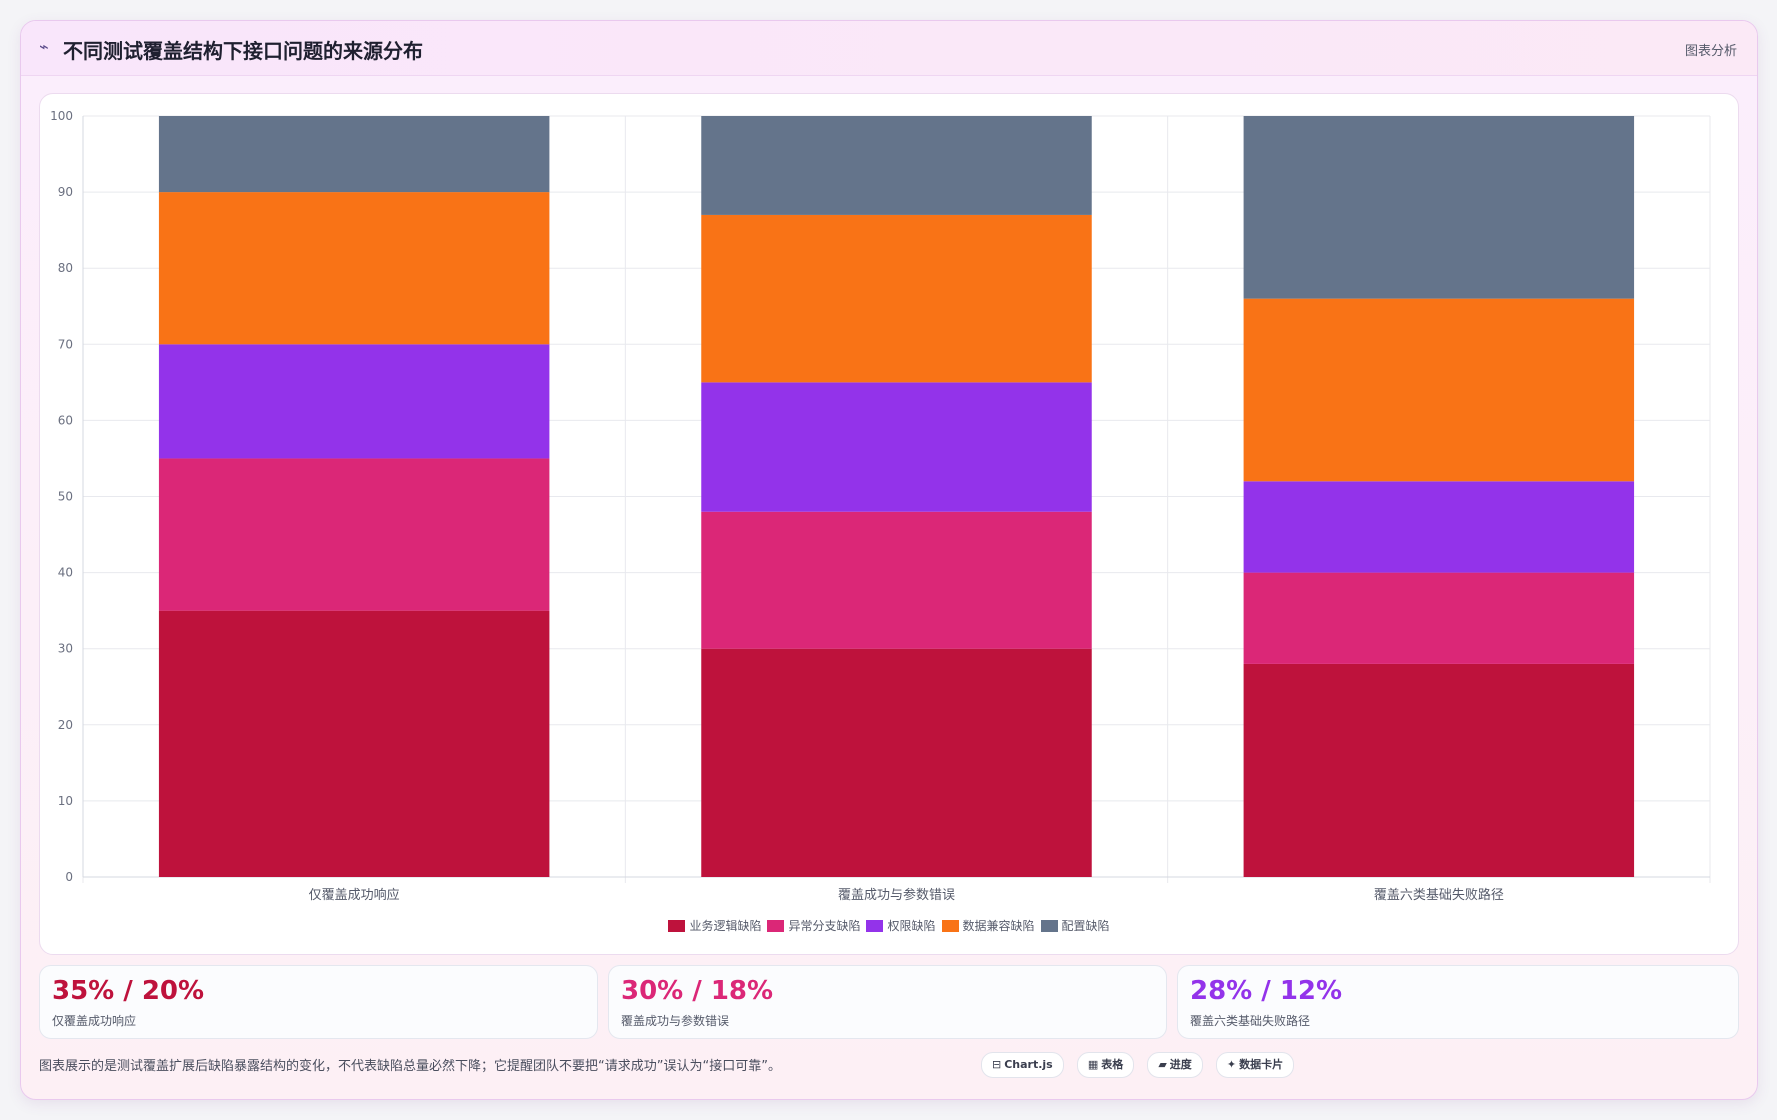 Image resolution: width=1777 pixels, height=1120 pixels. What do you see at coordinates (1085, 926) in the screenshot?
I see `legend-label: 配置缺陷` at bounding box center [1085, 926].